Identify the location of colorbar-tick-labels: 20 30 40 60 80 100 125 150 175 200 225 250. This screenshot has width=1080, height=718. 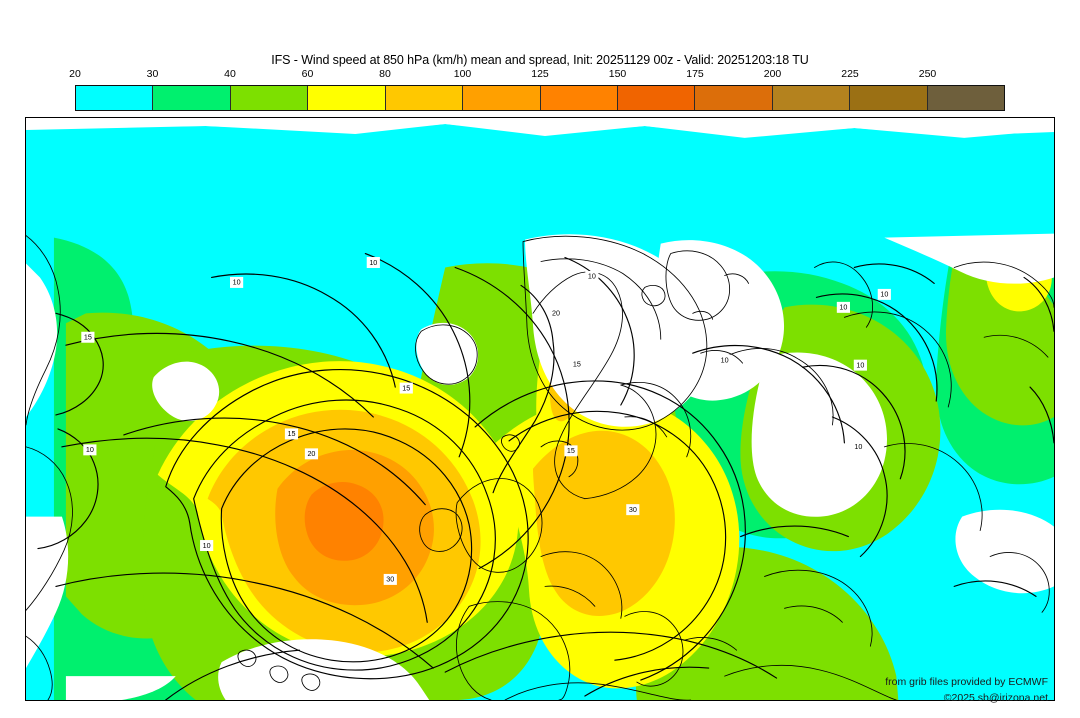
(537, 75).